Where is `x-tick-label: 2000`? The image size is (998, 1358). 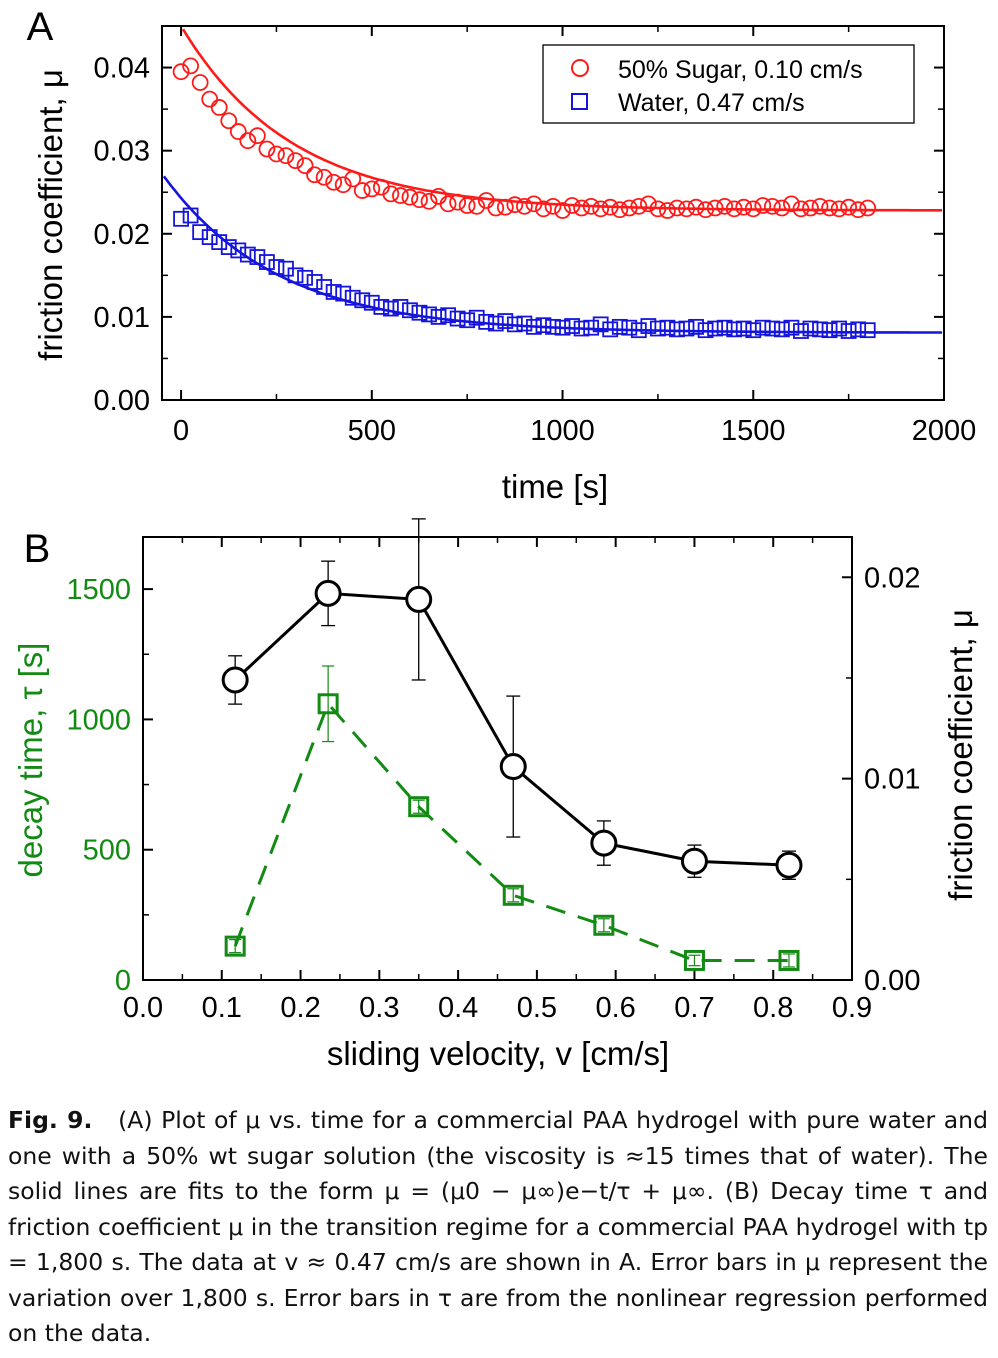
x-tick-label: 2000 is located at coordinates (944, 431).